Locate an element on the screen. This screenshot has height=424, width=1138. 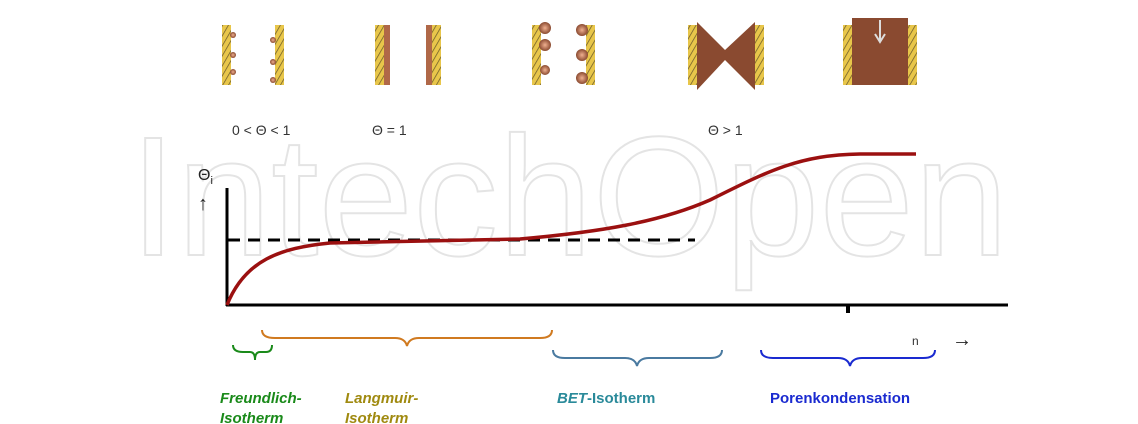
y-axis-label: Θi is located at coordinates (205, 177).